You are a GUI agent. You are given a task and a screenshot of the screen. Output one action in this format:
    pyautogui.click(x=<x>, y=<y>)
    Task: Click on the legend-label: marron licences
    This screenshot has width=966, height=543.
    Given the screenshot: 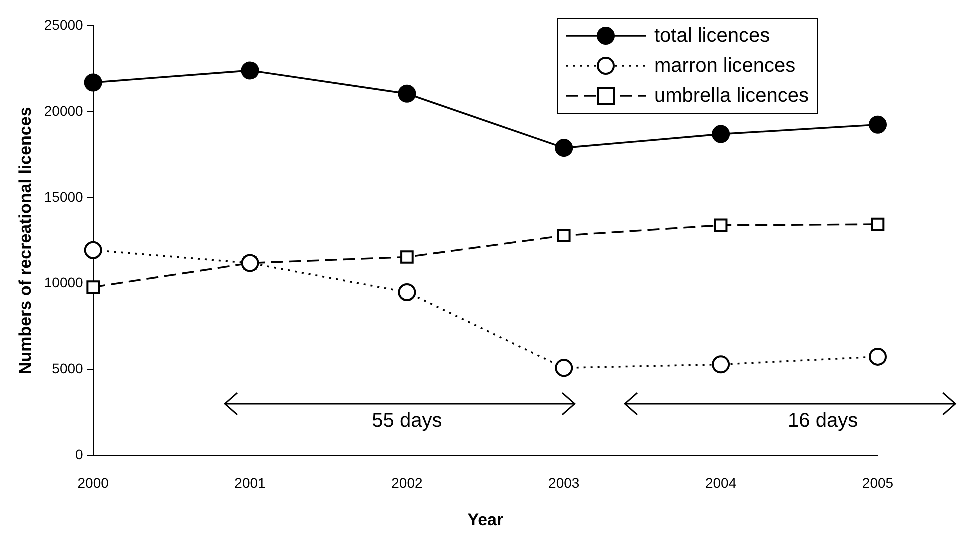 What is the action you would take?
    pyautogui.click(x=725, y=66)
    